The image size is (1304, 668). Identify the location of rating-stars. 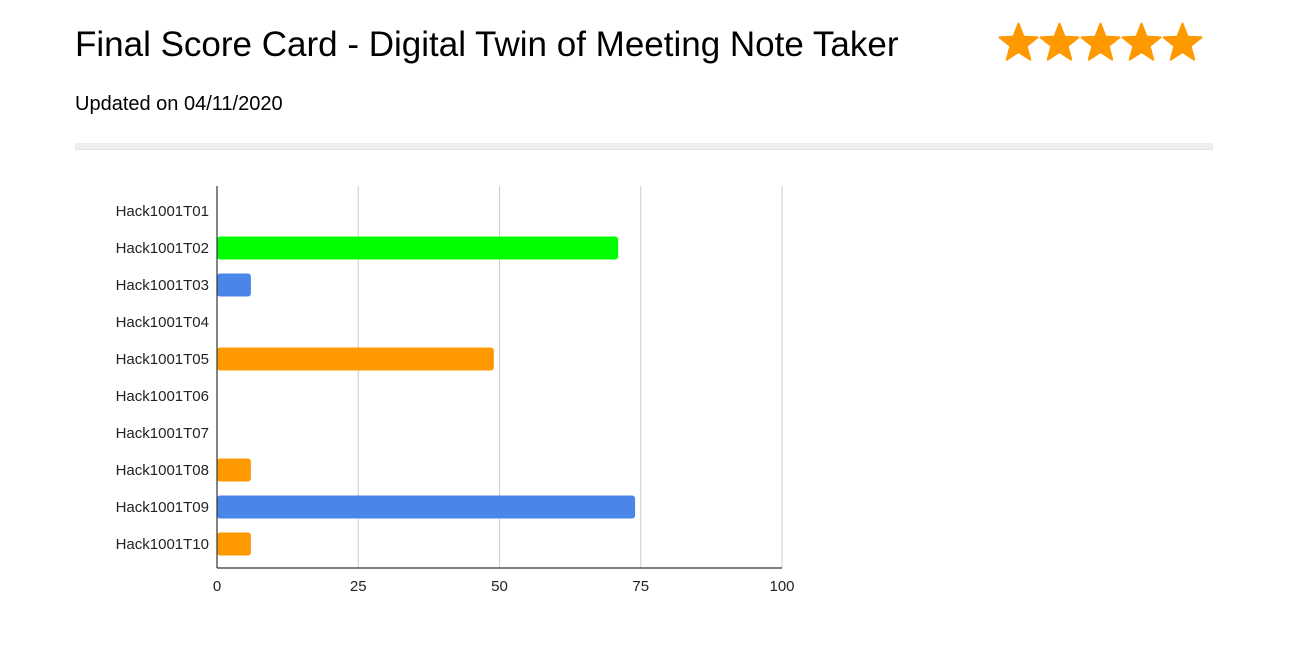
(1100, 44).